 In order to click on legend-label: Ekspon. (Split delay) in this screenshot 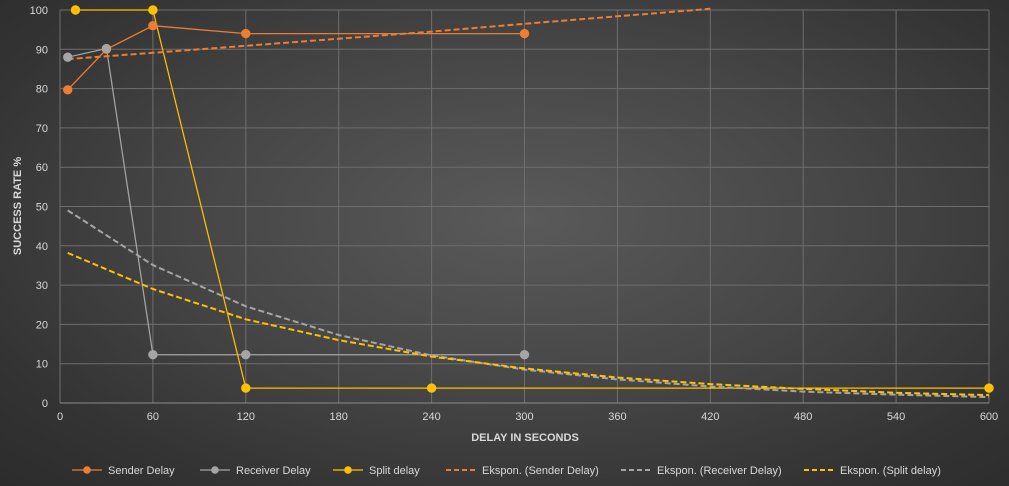, I will do `click(890, 471)`.